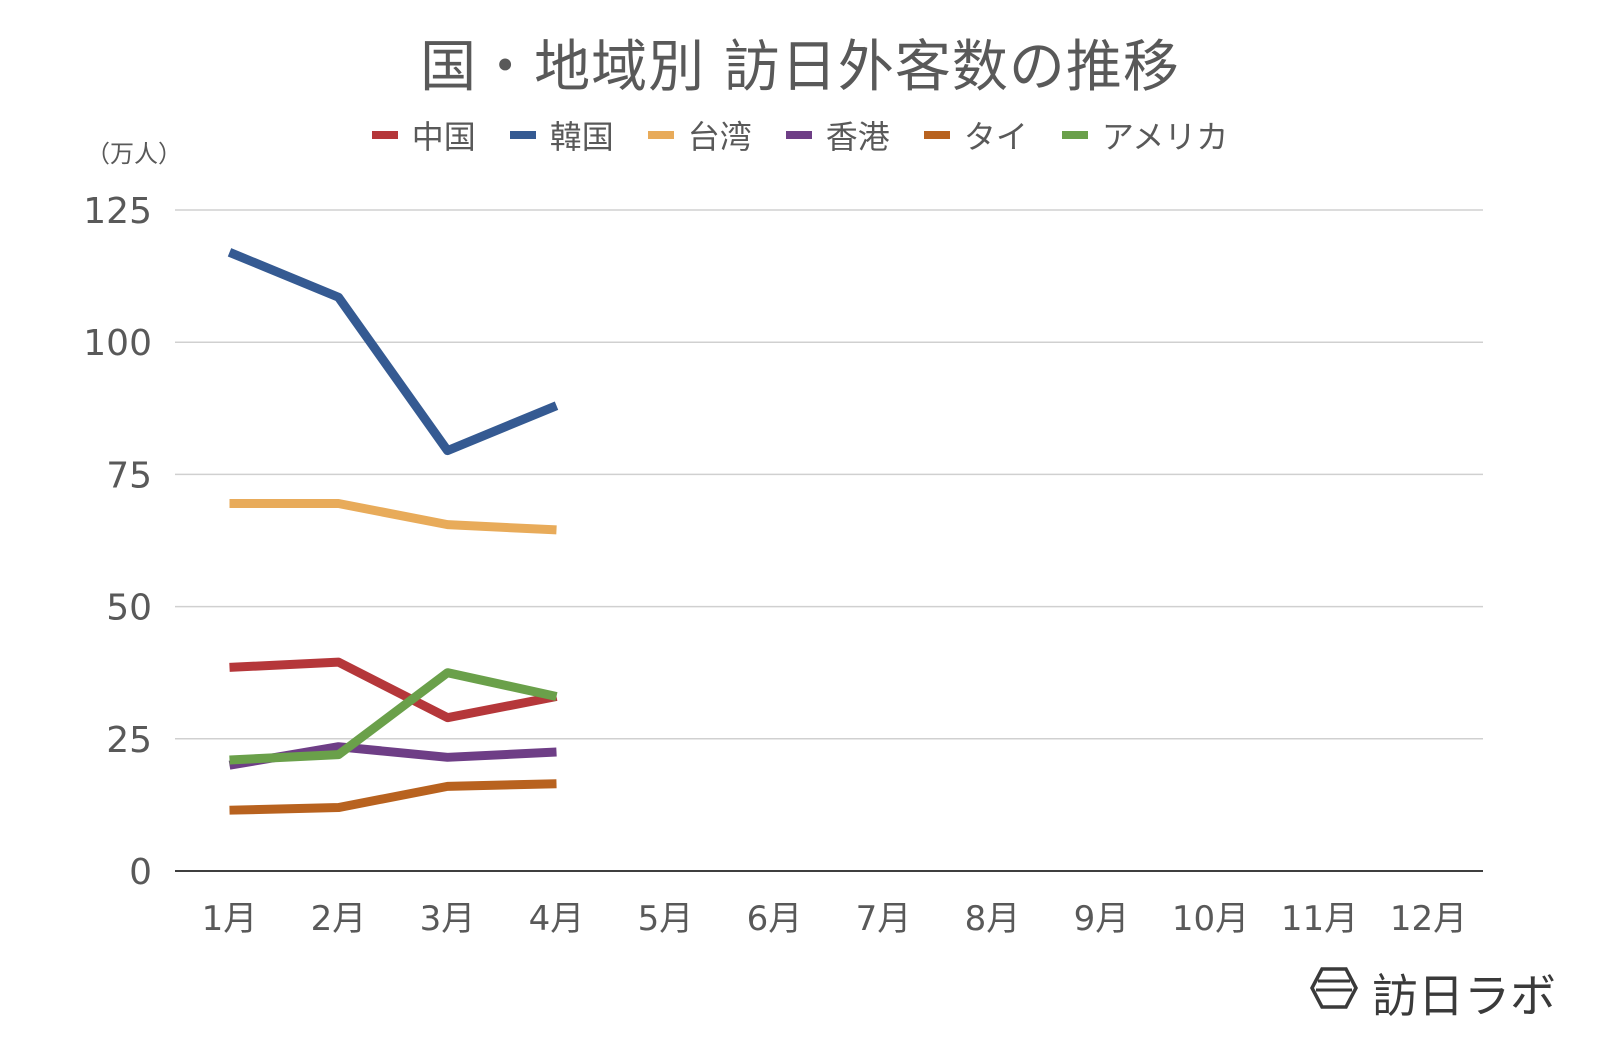  I want to click on brand-logo: 訪日ラボ, so click(1433, 993).